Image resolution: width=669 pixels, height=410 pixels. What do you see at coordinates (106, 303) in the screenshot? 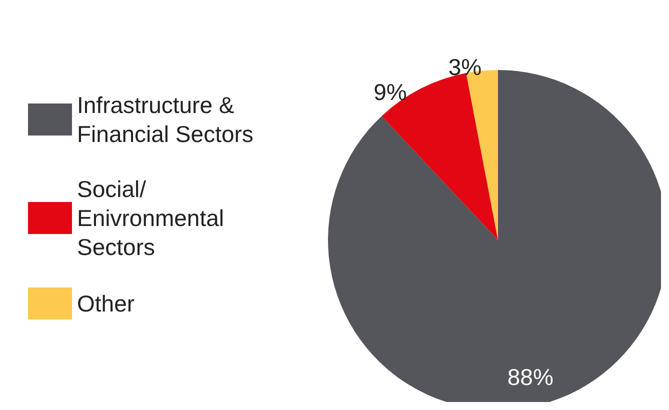
I see `legend-label: Other` at bounding box center [106, 303].